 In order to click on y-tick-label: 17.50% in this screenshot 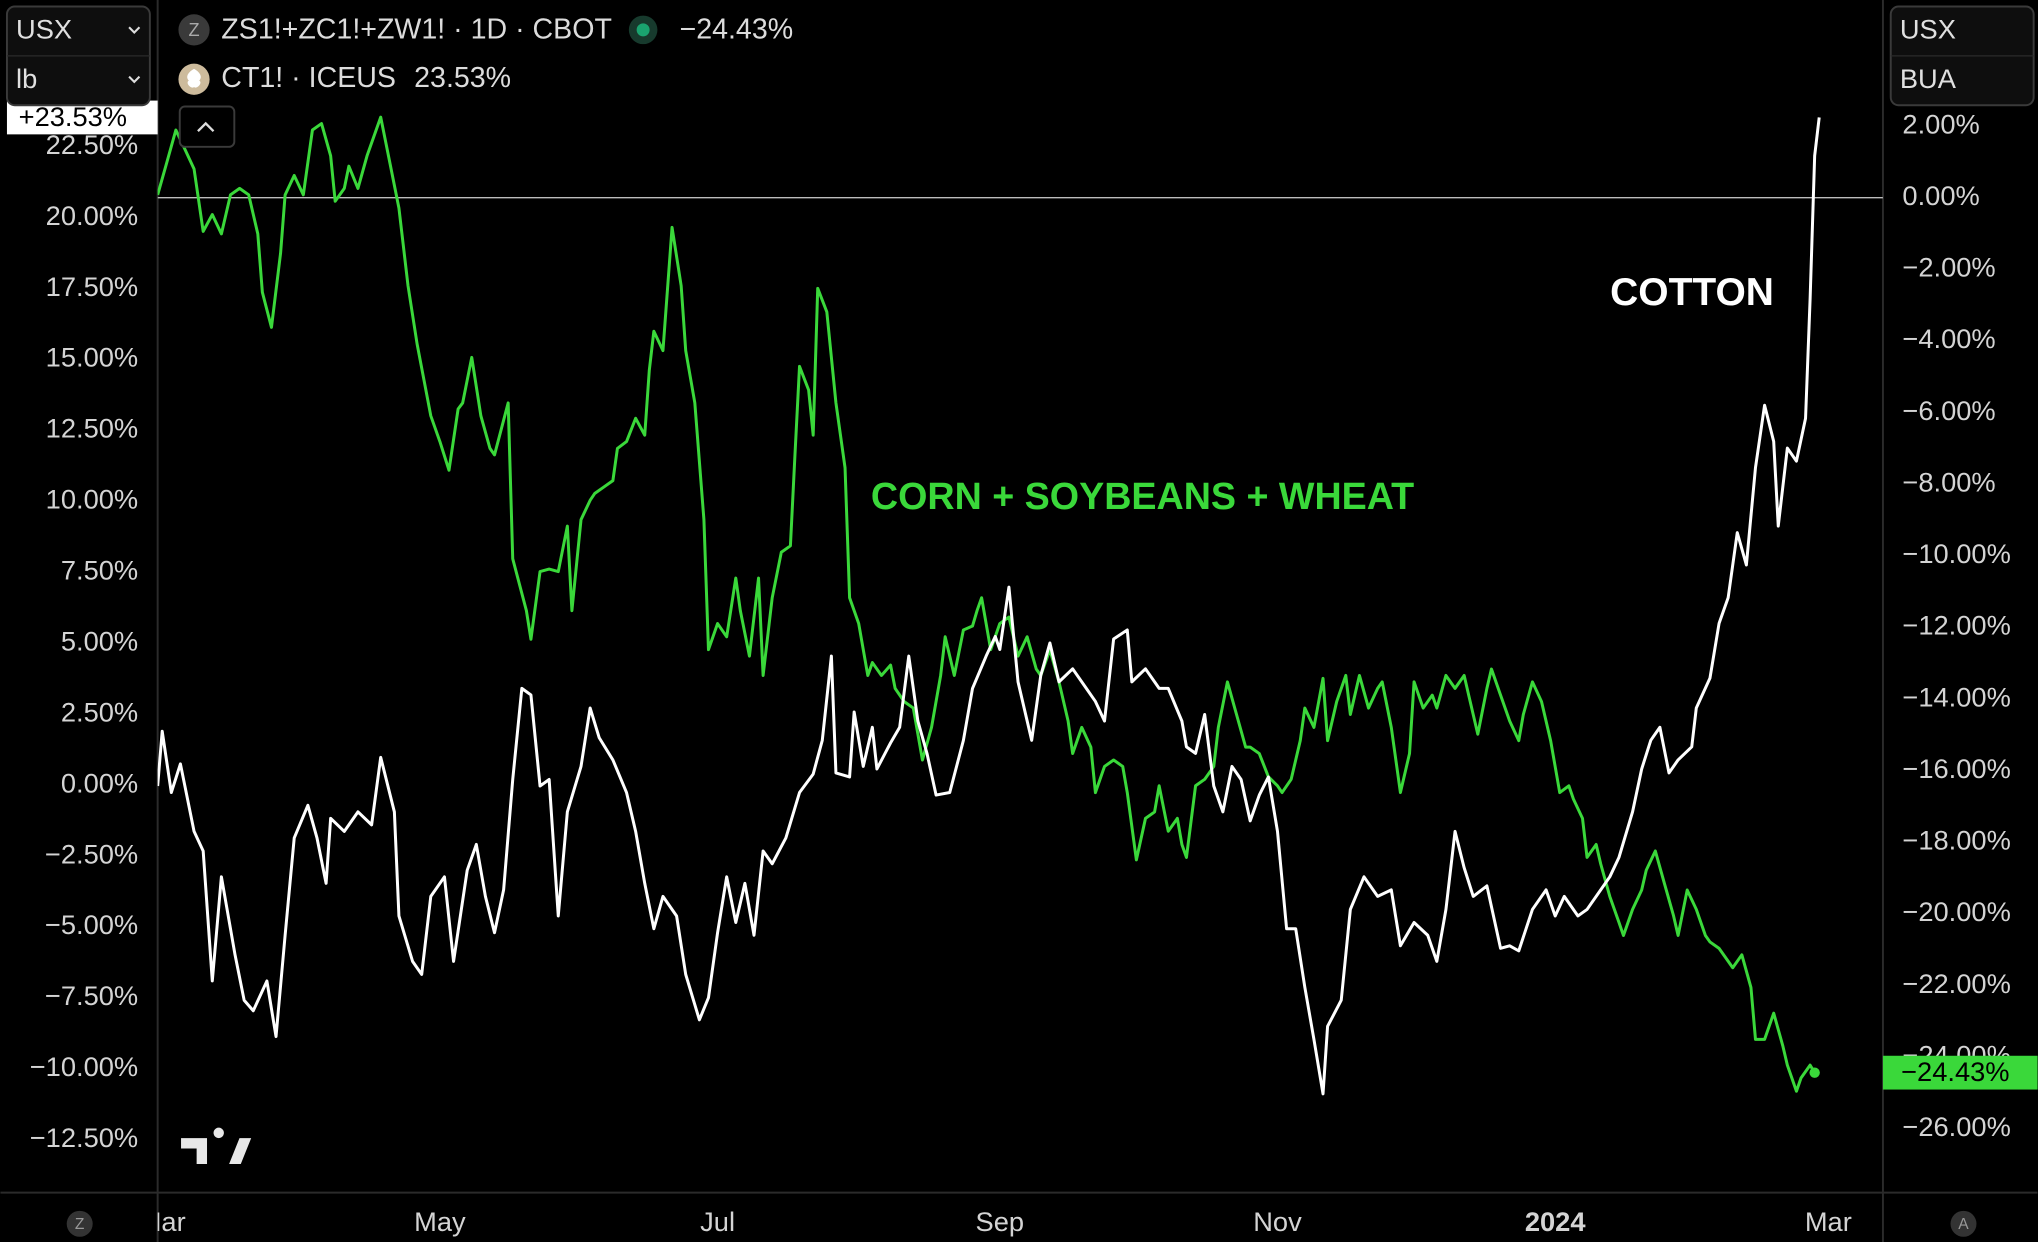, I will do `click(92, 286)`.